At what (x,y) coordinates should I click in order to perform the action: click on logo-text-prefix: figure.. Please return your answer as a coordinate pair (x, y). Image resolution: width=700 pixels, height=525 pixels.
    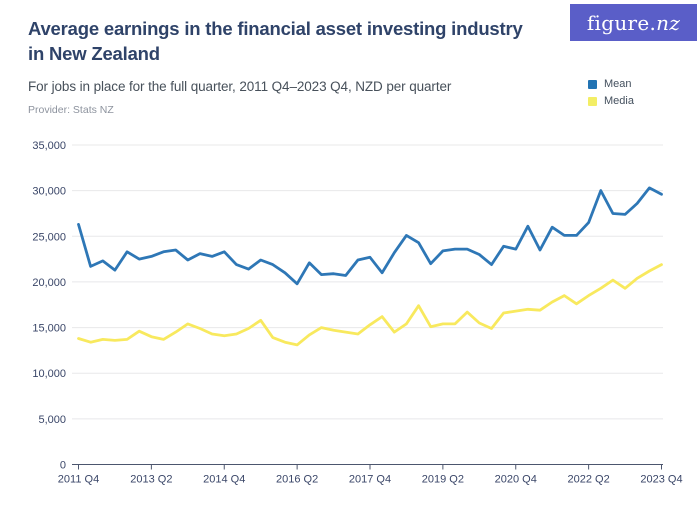
    Looking at the image, I should click on (621, 22).